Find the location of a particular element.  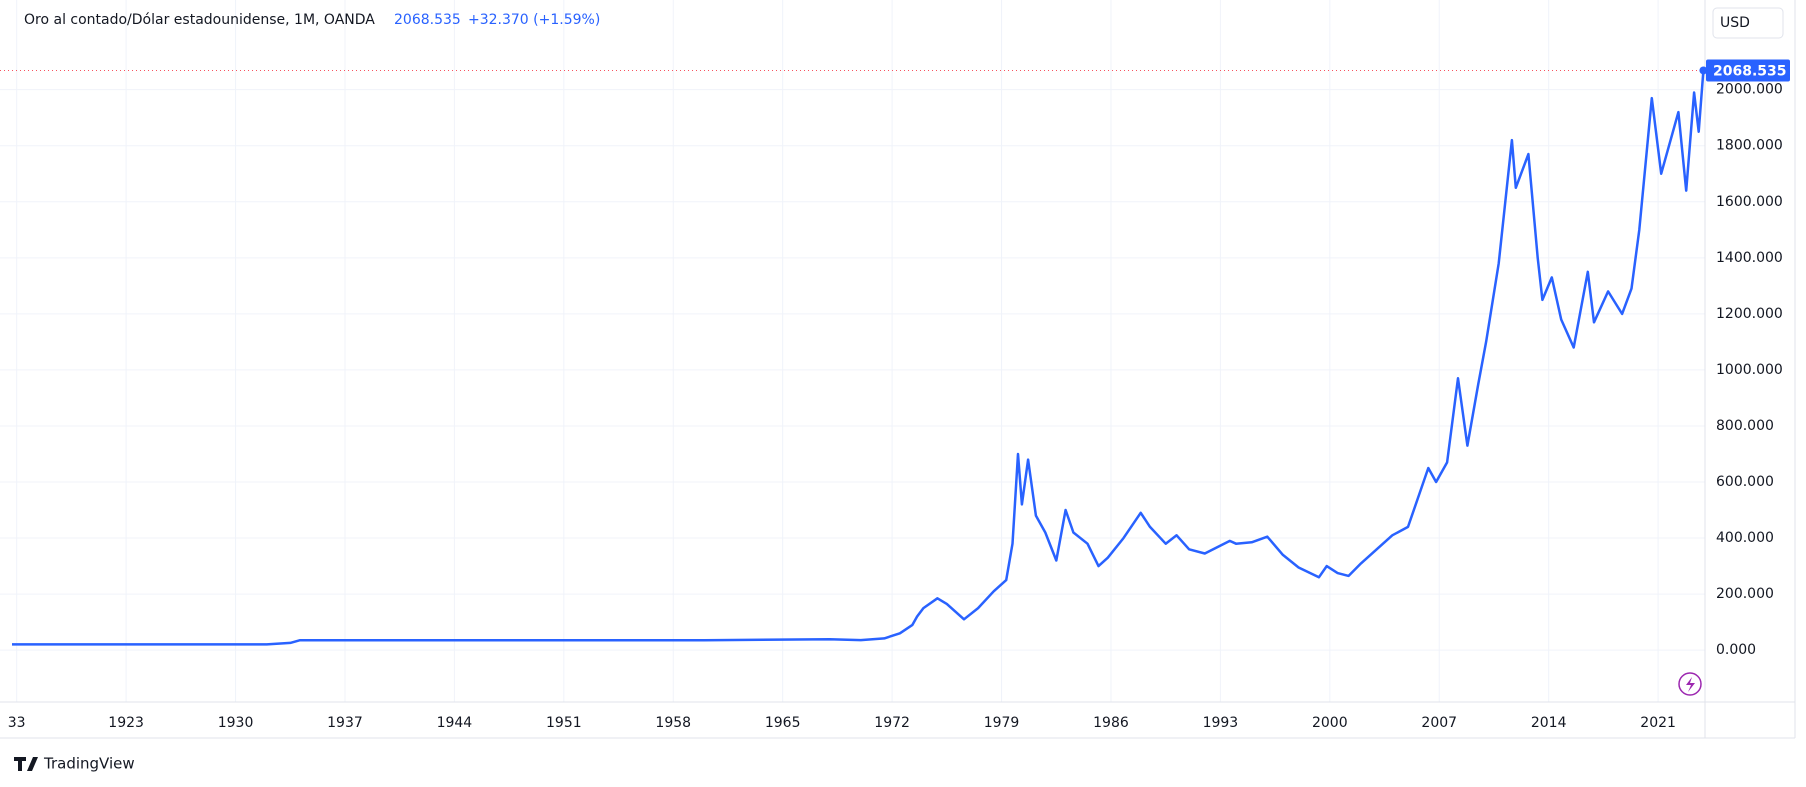

last-price-badge is located at coordinates (1748, 70).